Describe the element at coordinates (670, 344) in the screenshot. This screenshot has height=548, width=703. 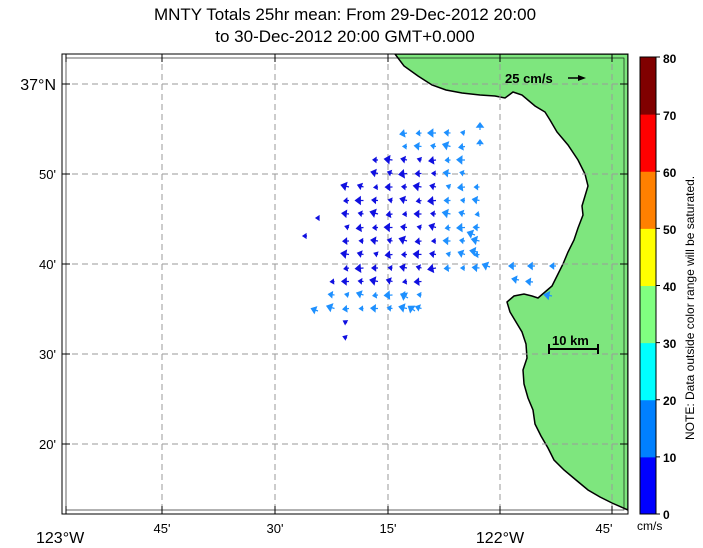
I see `colorbar-tick-30: 30` at that location.